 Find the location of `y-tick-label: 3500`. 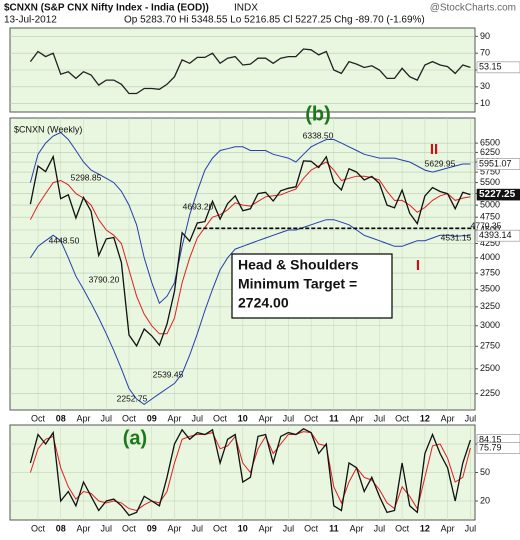

y-tick-label: 3500 is located at coordinates (490, 289).